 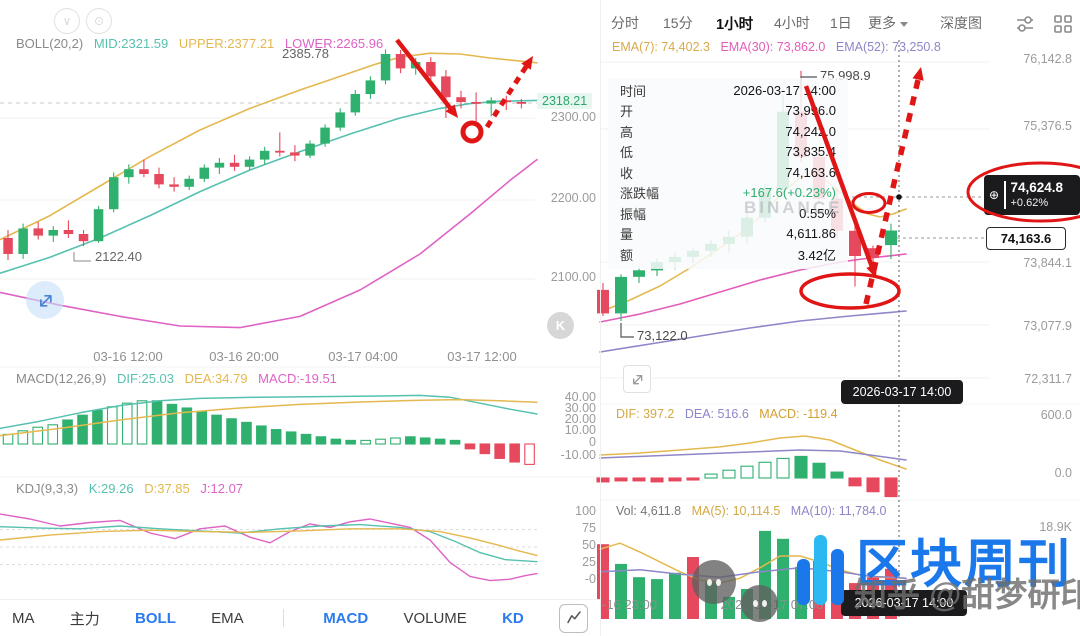 I want to click on right-axis-tick: 18.9K, so click(x=1055, y=527).